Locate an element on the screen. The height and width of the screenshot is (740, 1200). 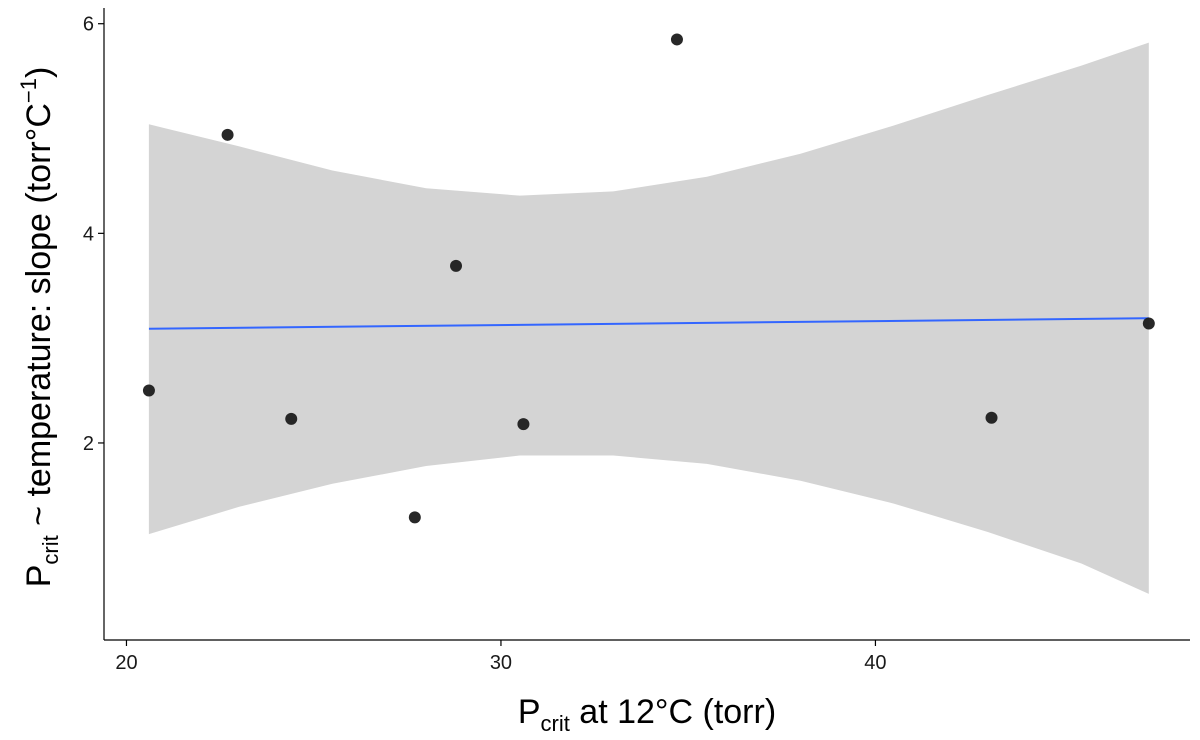
x-axis-title: Pcrit at 12°C (torr) is located at coordinates (647, 714).